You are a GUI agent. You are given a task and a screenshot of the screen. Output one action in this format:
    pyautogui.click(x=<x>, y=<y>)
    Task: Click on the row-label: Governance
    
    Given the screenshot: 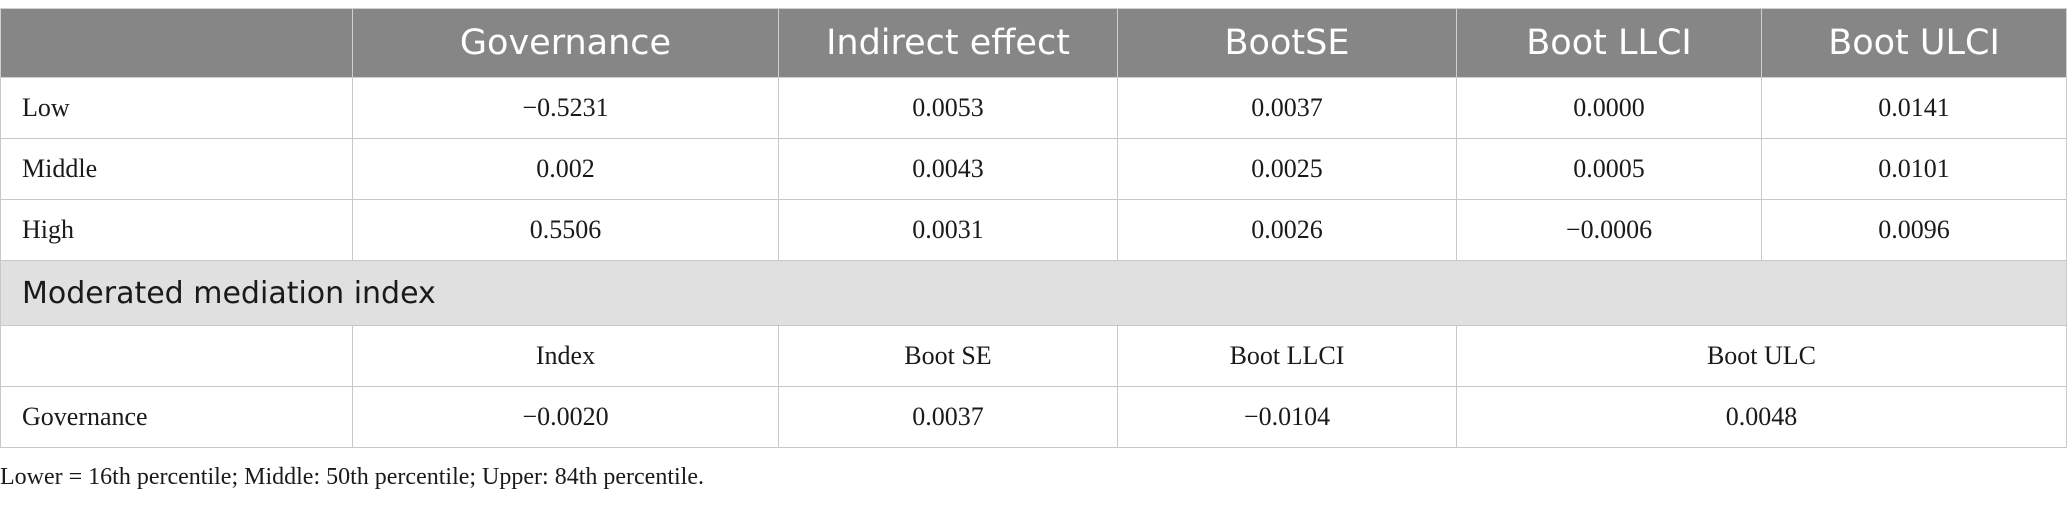 What is the action you would take?
    pyautogui.click(x=176, y=417)
    